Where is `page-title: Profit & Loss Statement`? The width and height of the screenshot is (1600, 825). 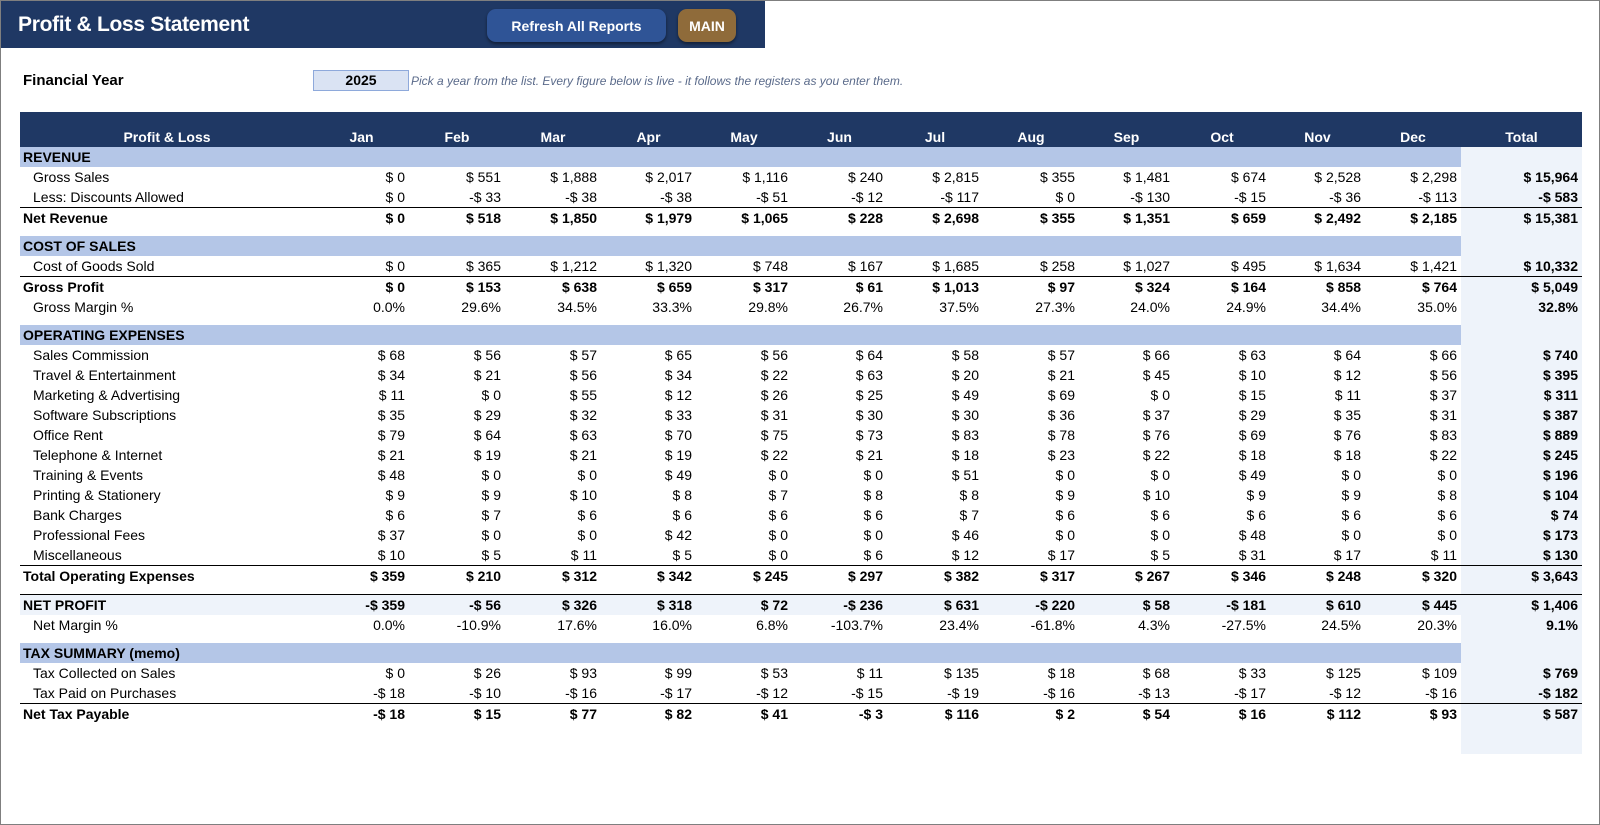
page-title: Profit & Loss Statement is located at coordinates (134, 24).